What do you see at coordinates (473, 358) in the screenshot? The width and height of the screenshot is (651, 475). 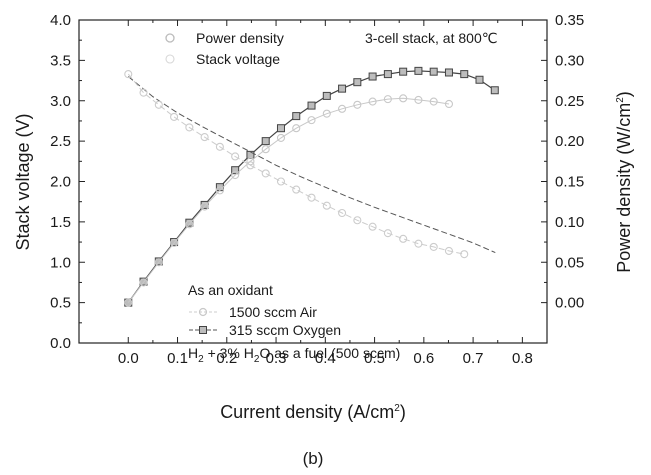 I see `x-tick-label: 0.7` at bounding box center [473, 358].